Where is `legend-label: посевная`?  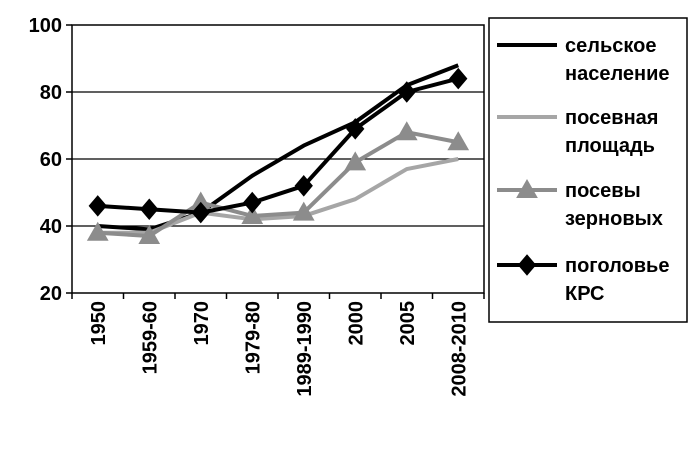
legend-label: посевная is located at coordinates (611, 118).